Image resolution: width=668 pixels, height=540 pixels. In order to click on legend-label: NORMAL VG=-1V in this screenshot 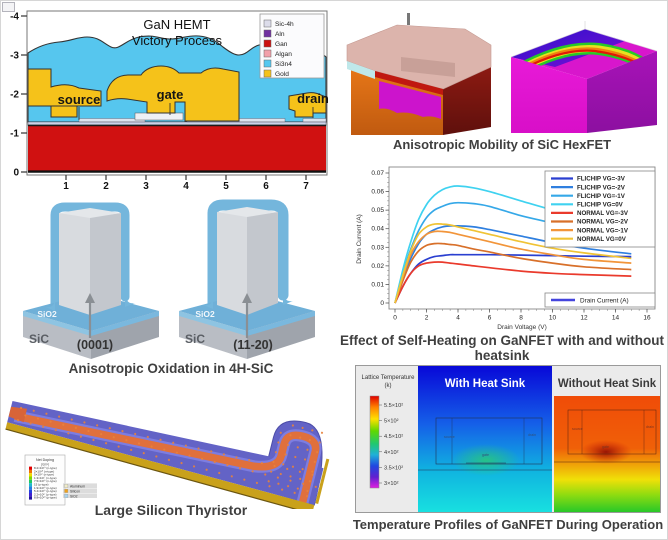, I will do `click(603, 230)`.